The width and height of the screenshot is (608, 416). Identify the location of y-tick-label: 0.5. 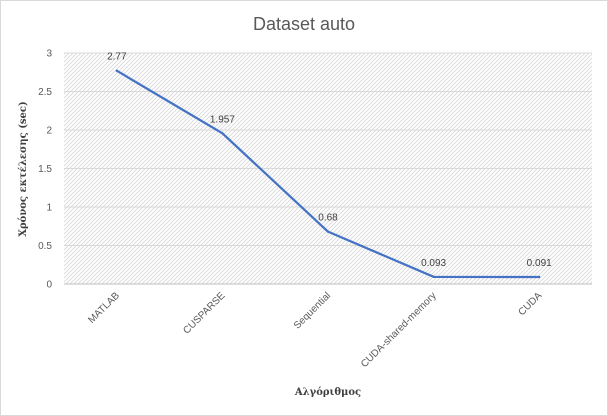
(45, 246).